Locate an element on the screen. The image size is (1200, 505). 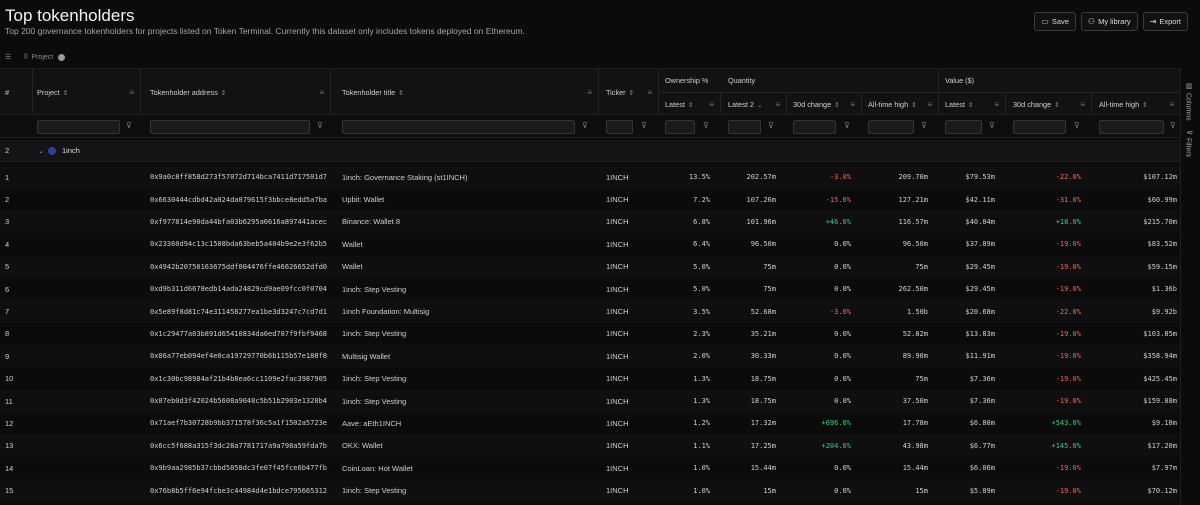
export-label: Export is located at coordinates (1170, 21).